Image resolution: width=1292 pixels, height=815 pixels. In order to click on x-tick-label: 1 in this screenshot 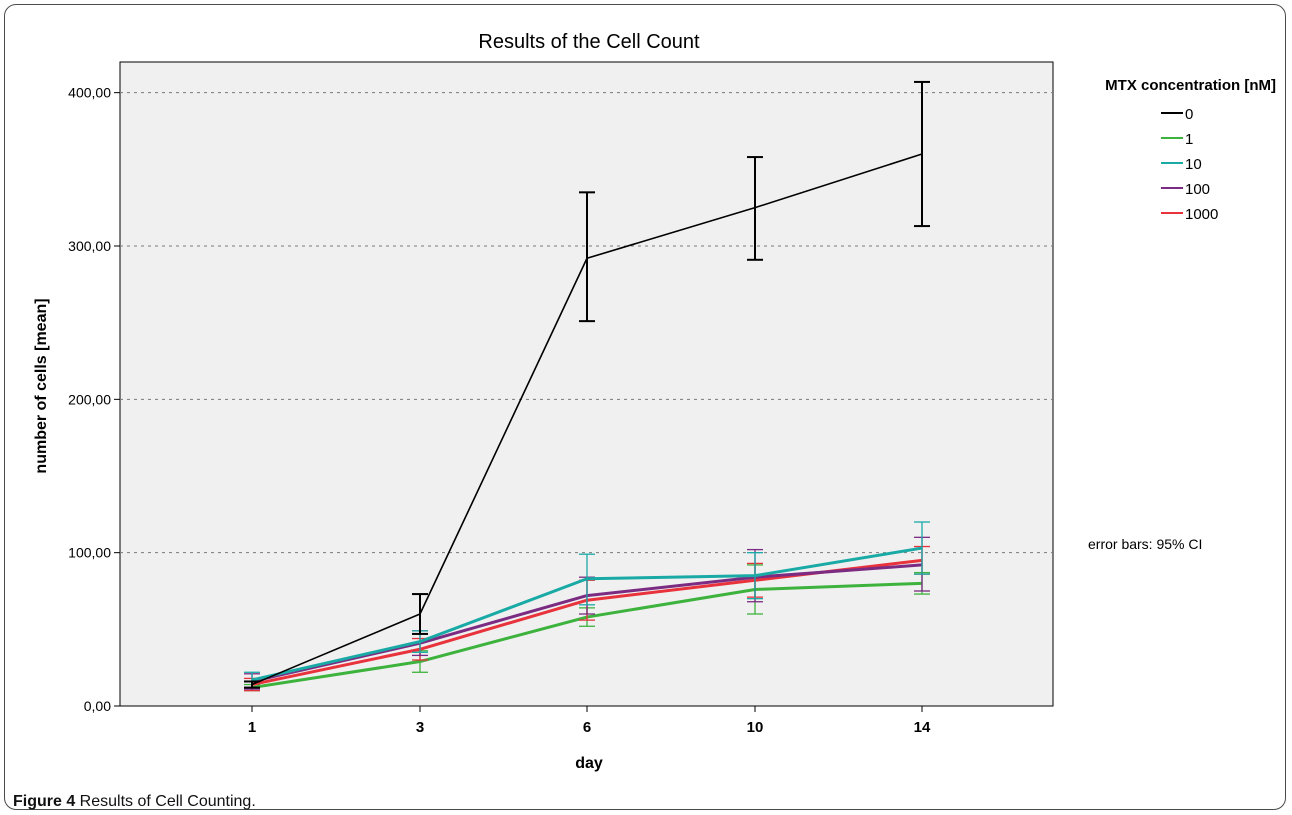, I will do `click(252, 727)`.